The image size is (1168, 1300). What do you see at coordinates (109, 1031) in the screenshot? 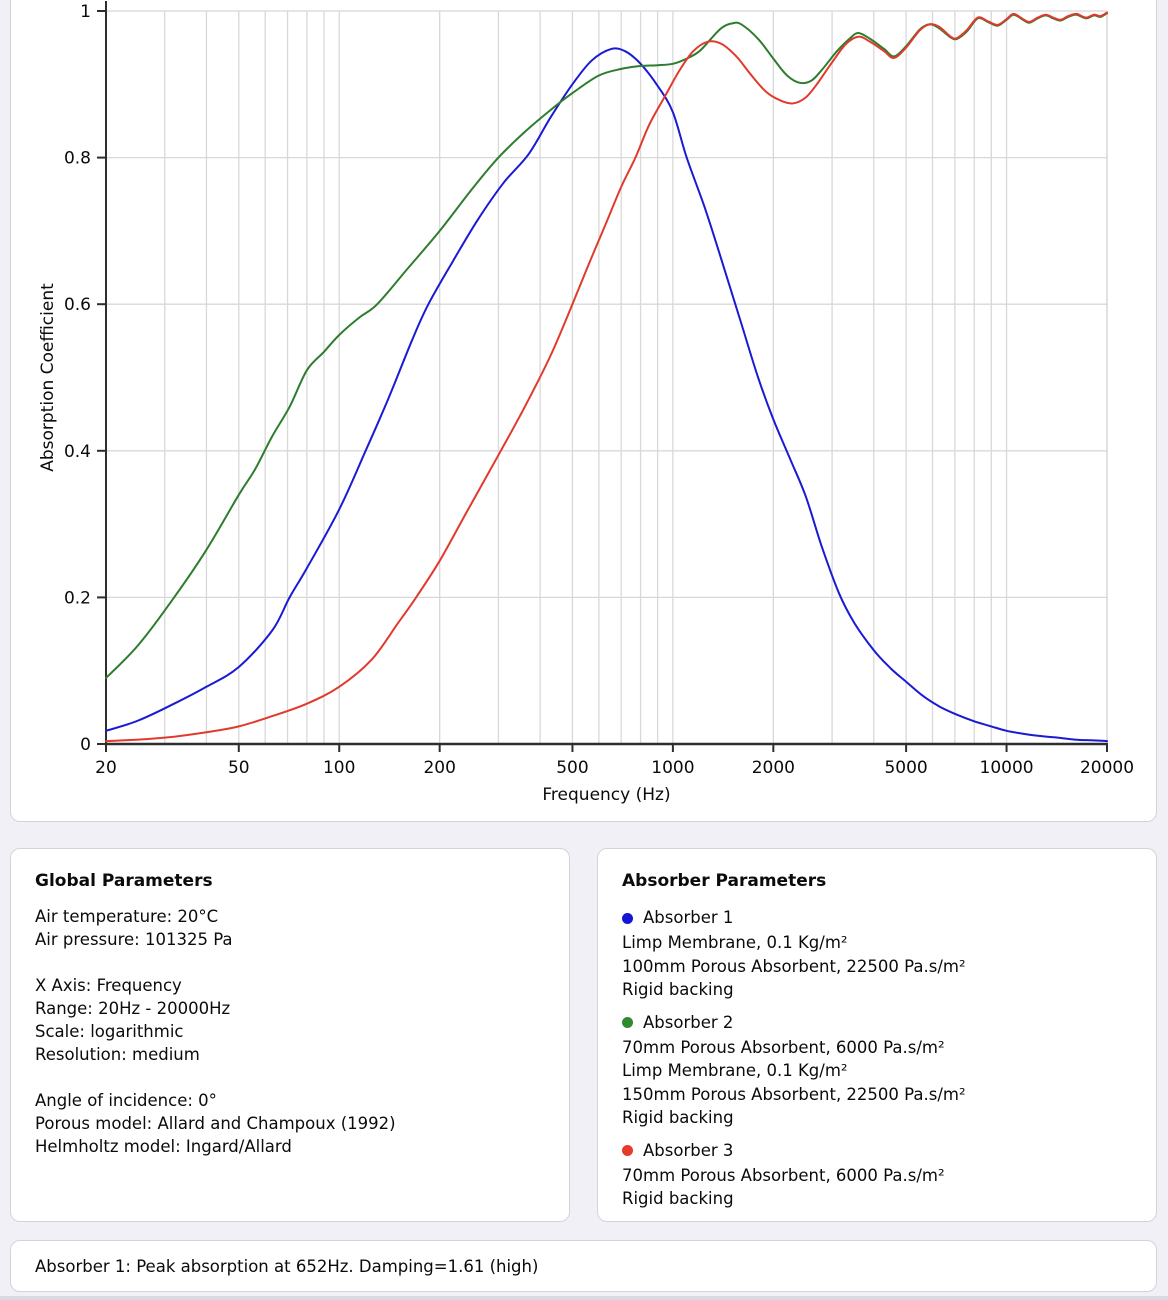
I see `global-param-line: Scale: logarithmic` at bounding box center [109, 1031].